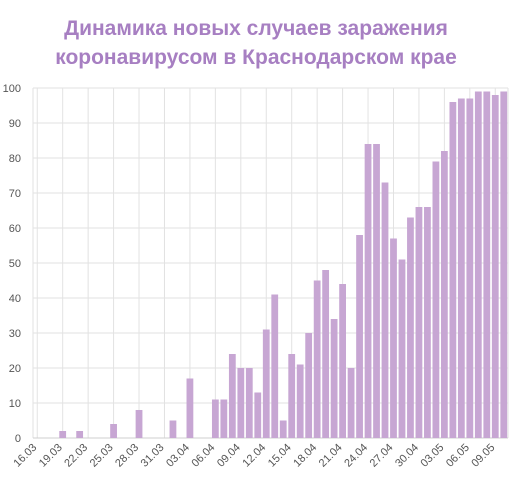 This screenshot has height=488, width=512. What do you see at coordinates (15, 159) in the screenshot?
I see `y-tick-label: 80` at bounding box center [15, 159].